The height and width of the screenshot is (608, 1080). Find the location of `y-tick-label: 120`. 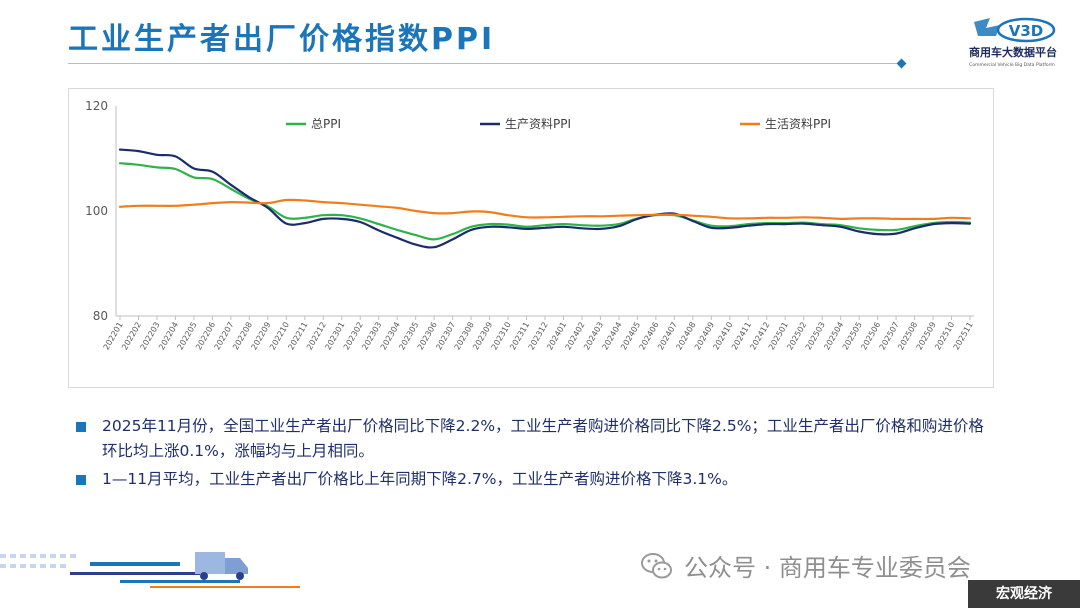

y-tick-label: 120 is located at coordinates (96, 106).